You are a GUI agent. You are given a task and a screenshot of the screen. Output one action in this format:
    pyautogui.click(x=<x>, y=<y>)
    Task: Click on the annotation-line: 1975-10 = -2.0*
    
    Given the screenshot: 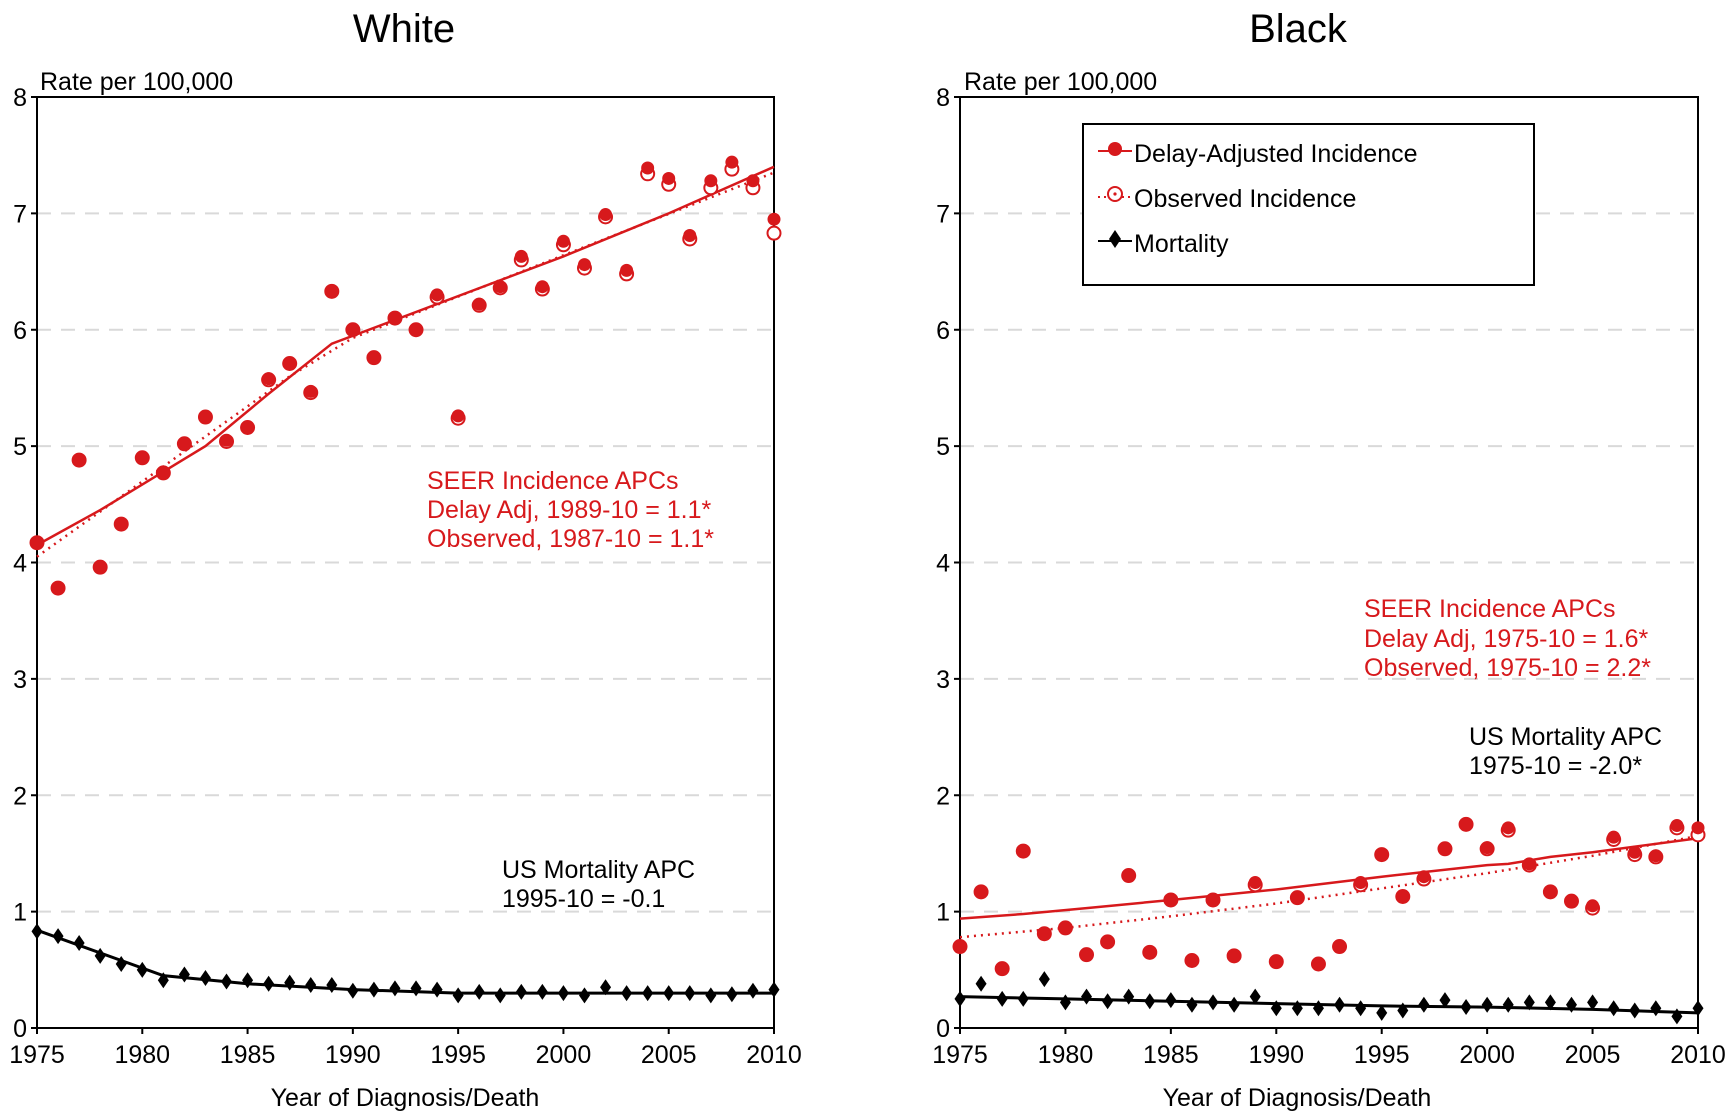 What is the action you would take?
    pyautogui.click(x=1555, y=766)
    